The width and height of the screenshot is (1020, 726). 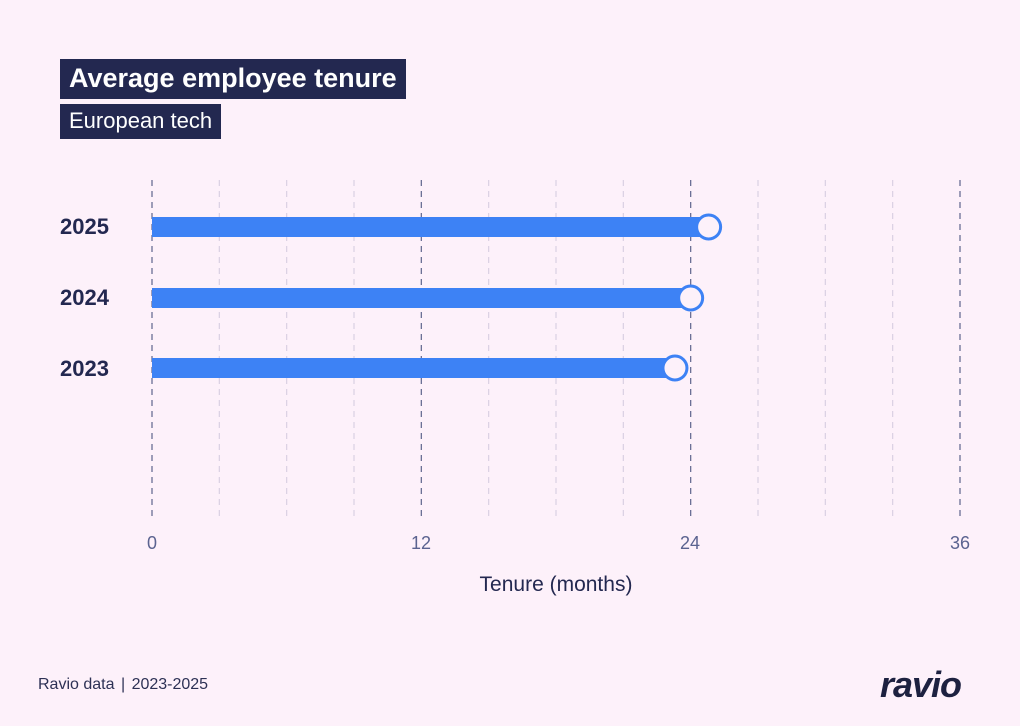 I want to click on x-tick-24: 24, so click(x=690, y=543).